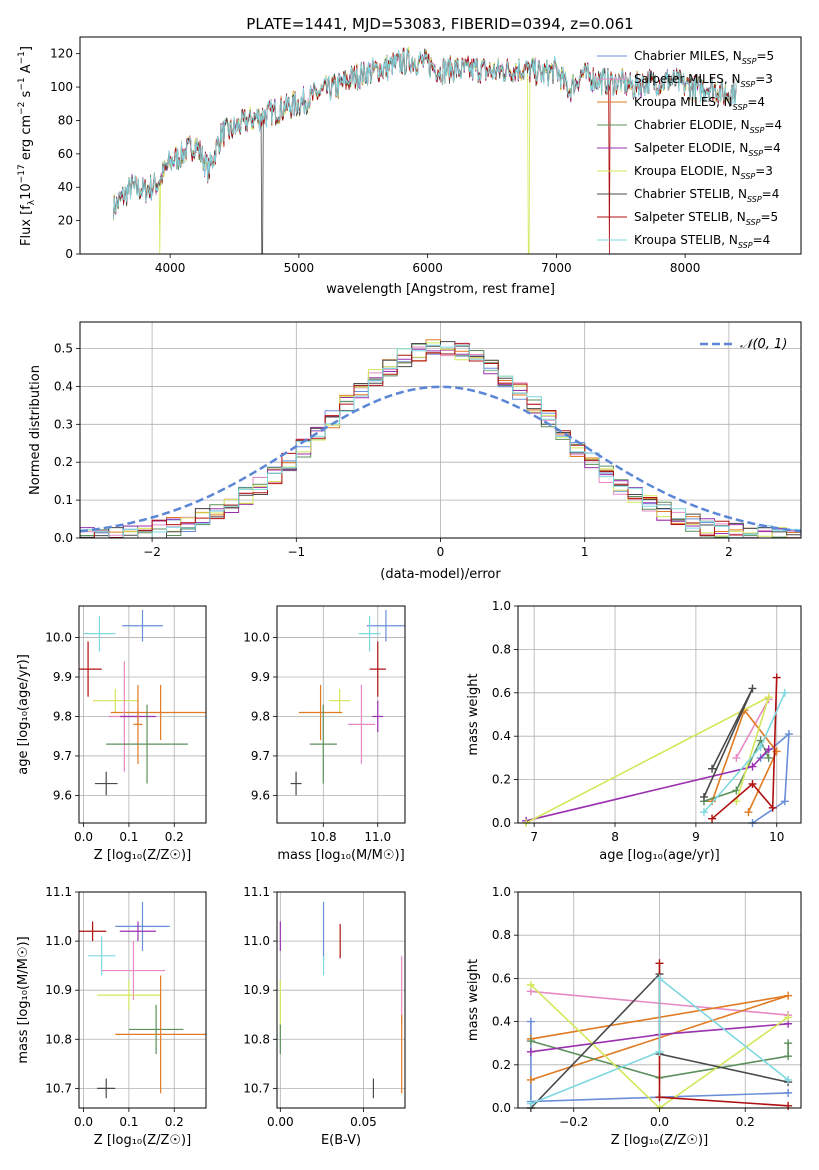 The image size is (819, 1170). I want to click on y-tick-label: 9.8, so click(62, 716).